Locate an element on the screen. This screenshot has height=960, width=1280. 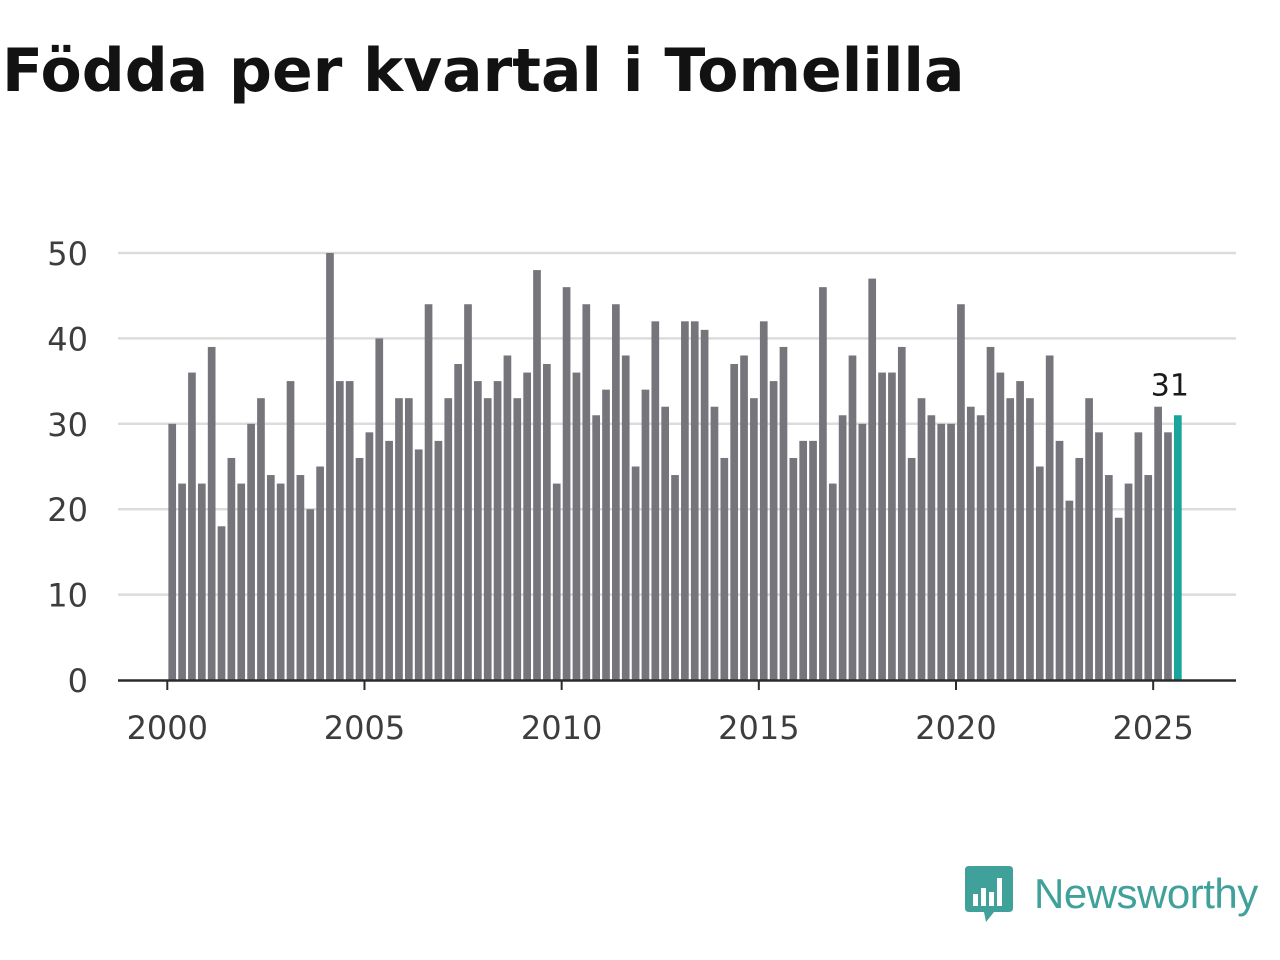
chart-title: Födda per kvartal i Tomelilla is located at coordinates (483, 71).